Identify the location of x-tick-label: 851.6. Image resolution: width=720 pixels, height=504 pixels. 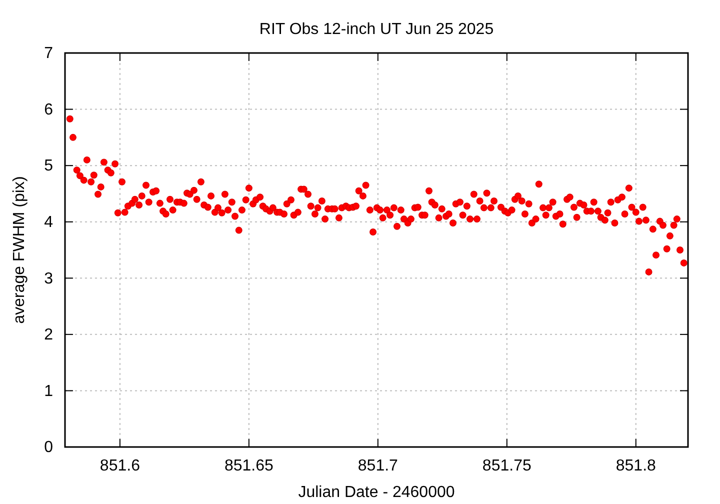
(120, 465).